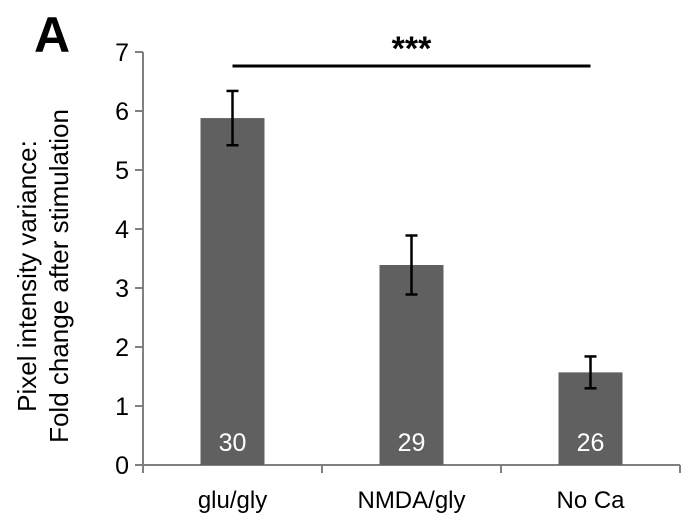  What do you see at coordinates (27, 276) in the screenshot?
I see `y-axis-label-line-1: Pixel intensity variance:` at bounding box center [27, 276].